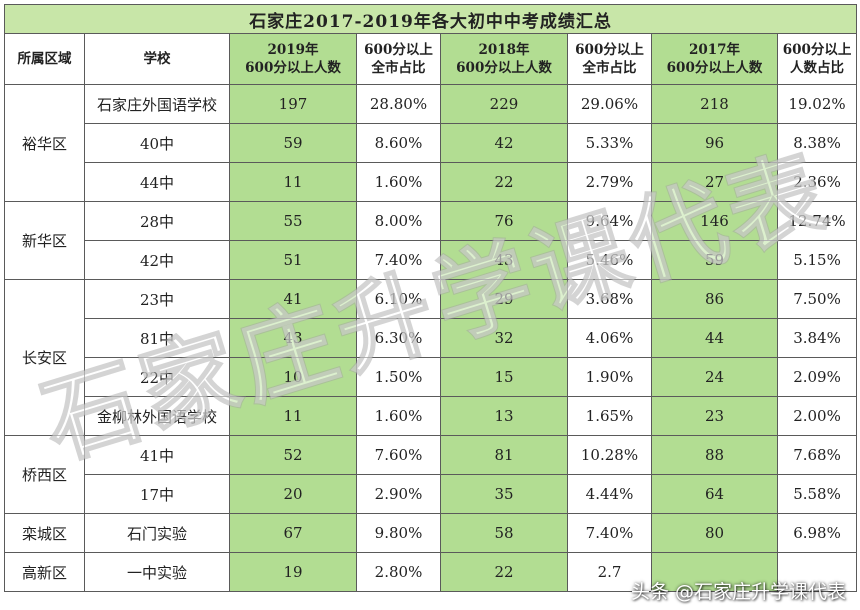 This screenshot has width=860, height=610. I want to click on count-2017-cell: 44, so click(714, 338).